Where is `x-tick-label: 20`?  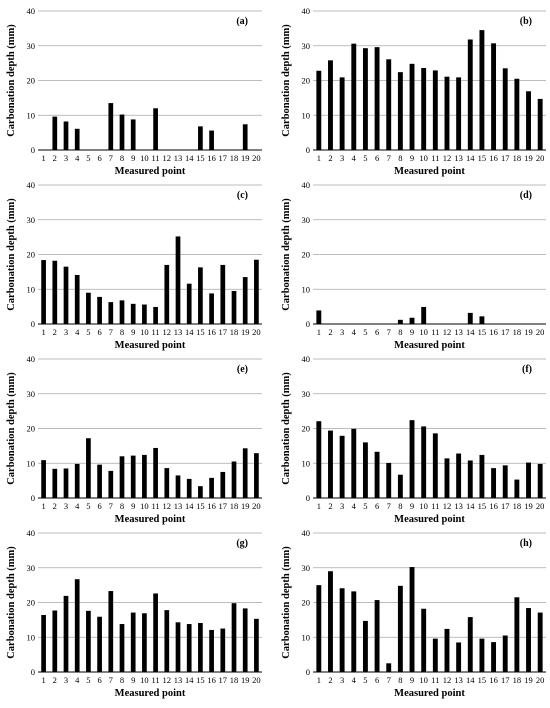
x-tick-label: 20 is located at coordinates (540, 680).